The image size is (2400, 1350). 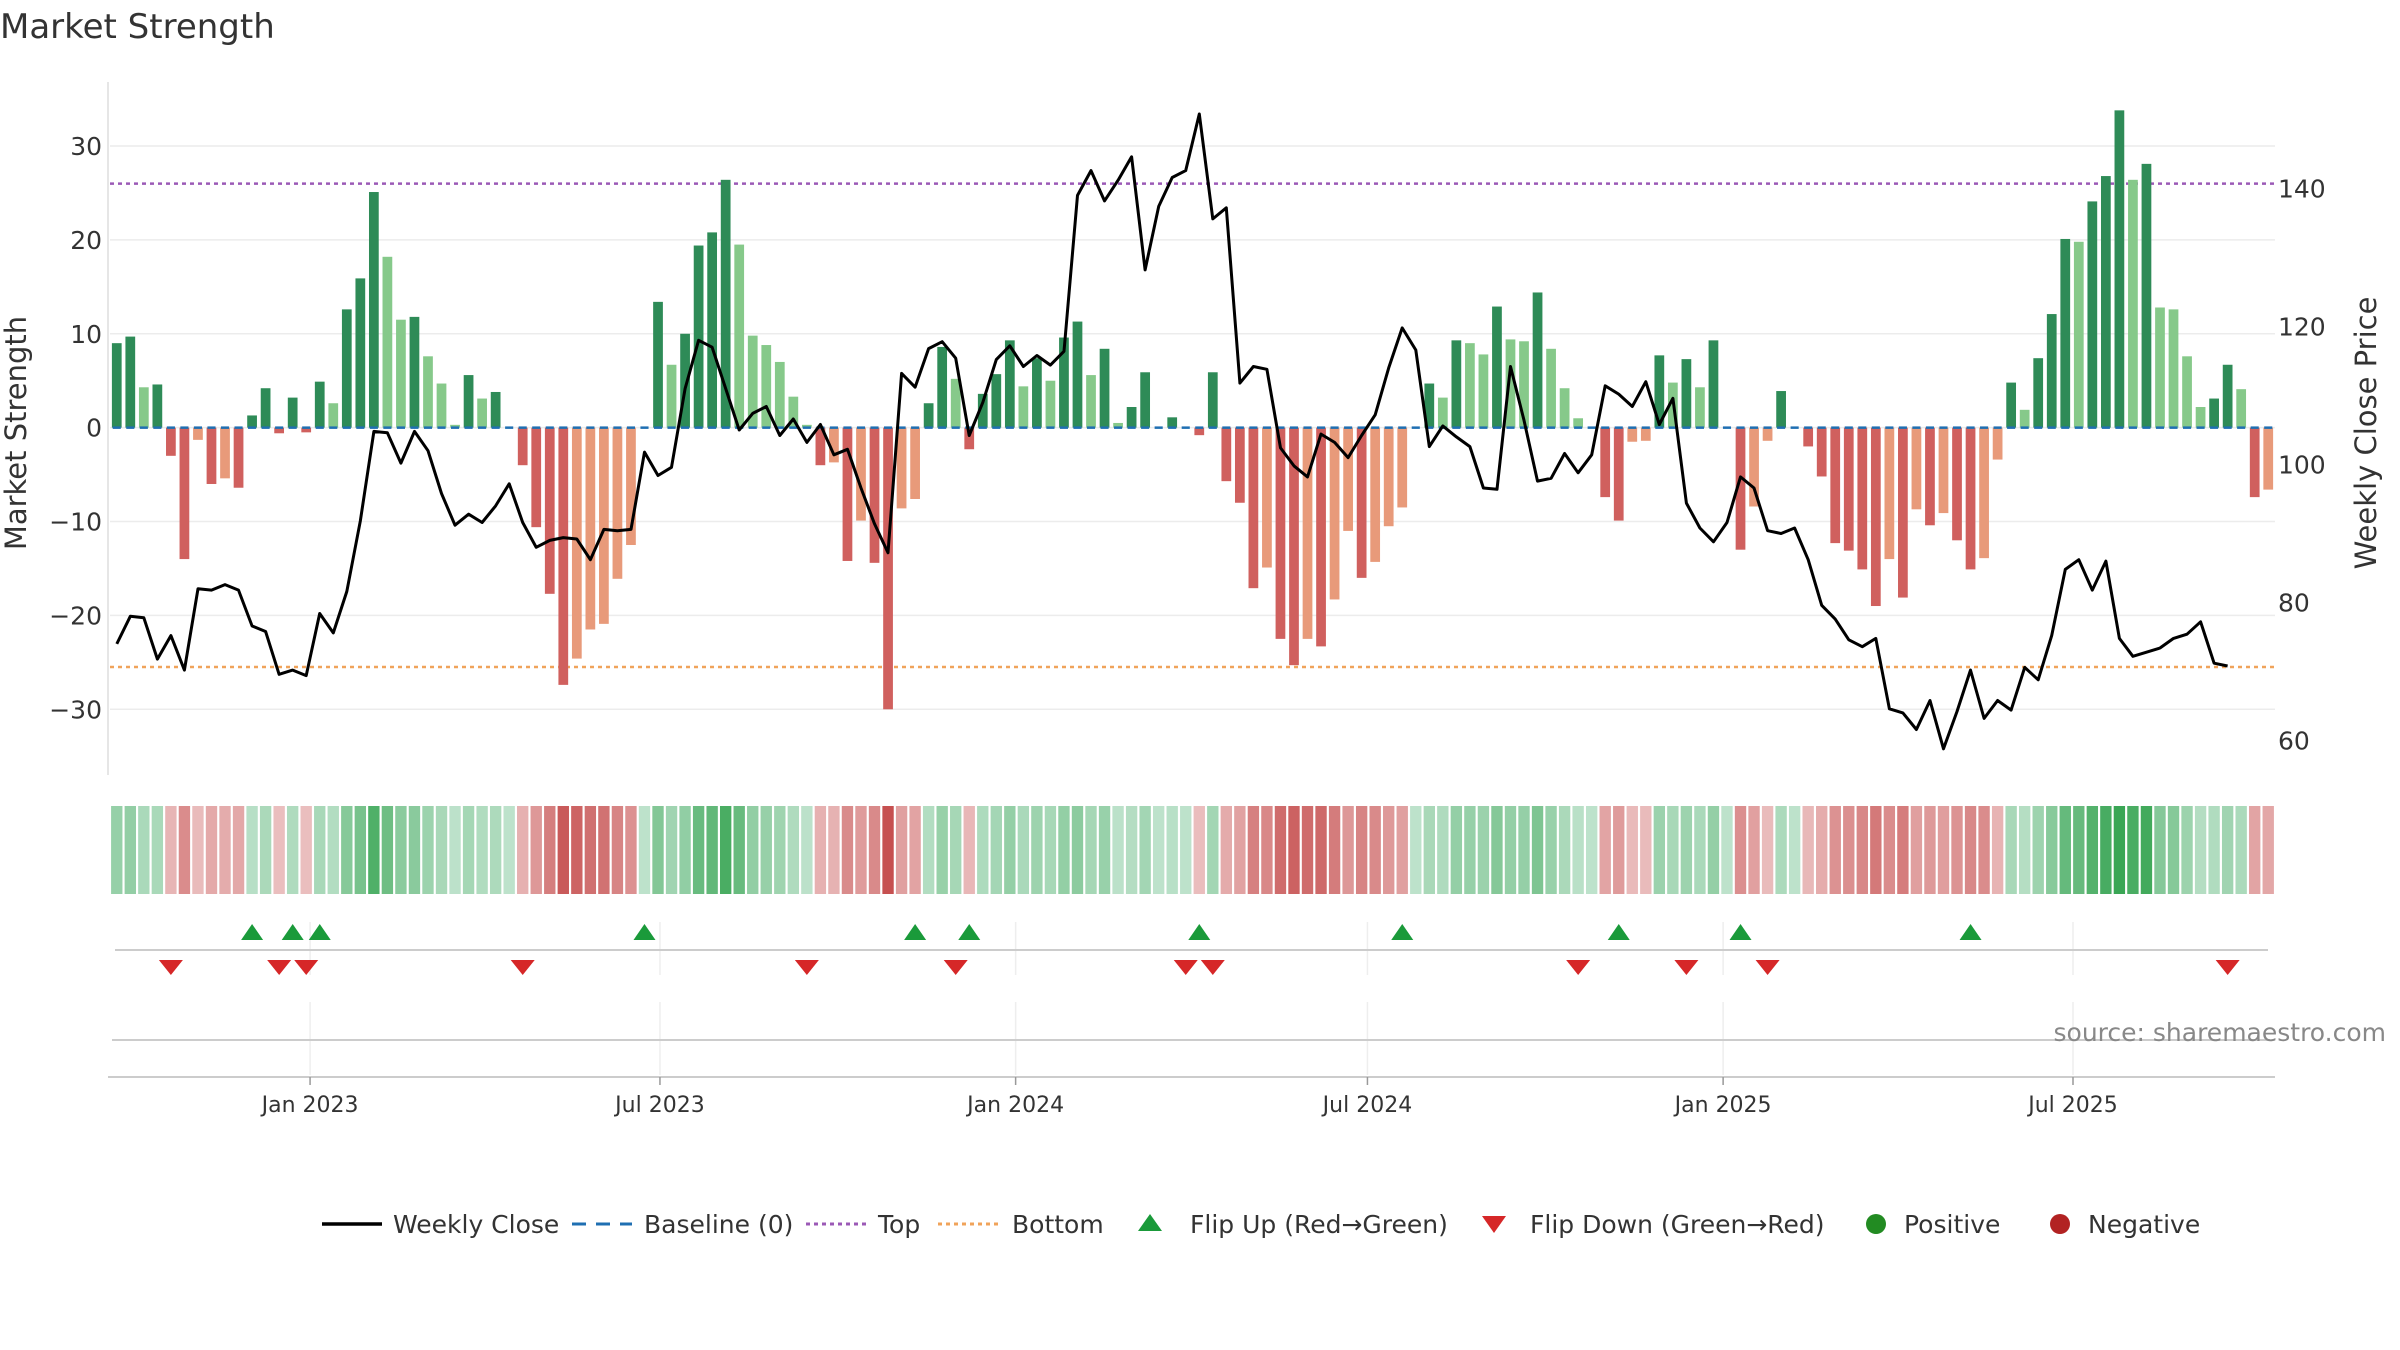 What do you see at coordinates (2302, 189) in the screenshot?
I see `y-right-tick-label: 140` at bounding box center [2302, 189].